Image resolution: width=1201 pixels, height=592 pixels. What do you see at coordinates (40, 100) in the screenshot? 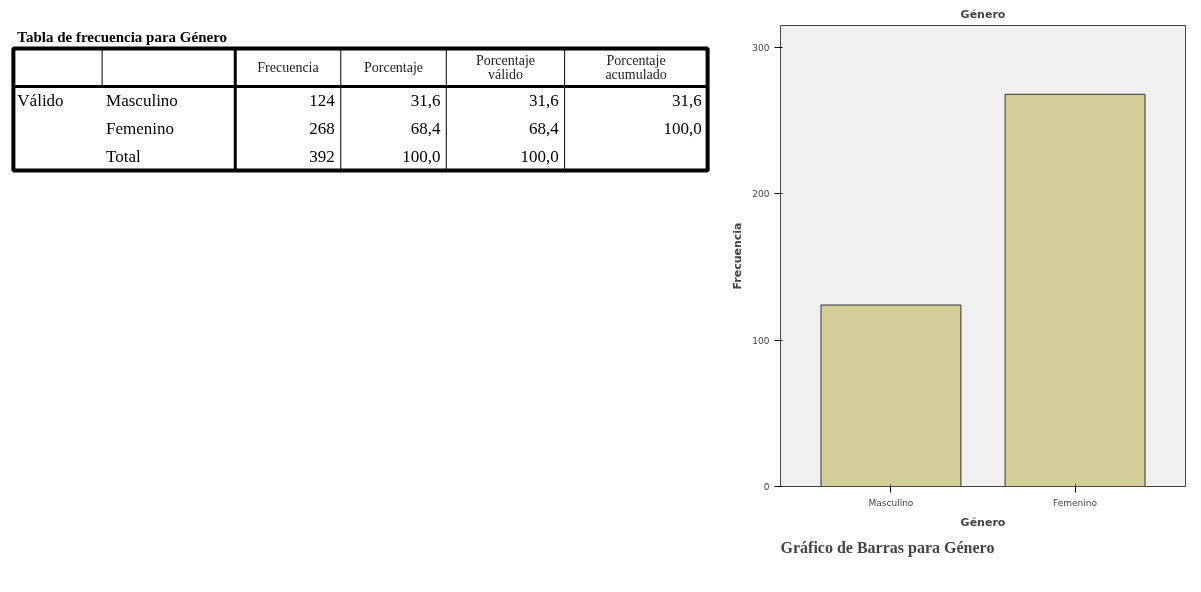
I see `text: Válido` at bounding box center [40, 100].